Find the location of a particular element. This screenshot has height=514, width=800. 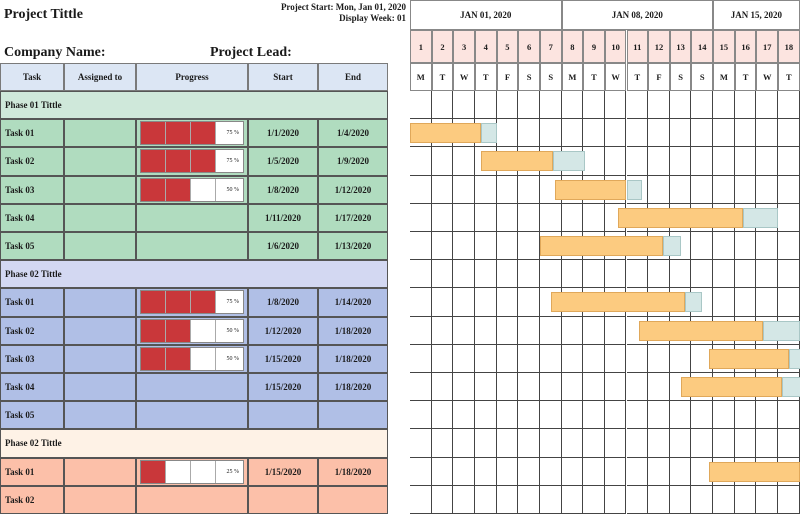

task-end-cell: 1/17/2020 is located at coordinates (353, 217).